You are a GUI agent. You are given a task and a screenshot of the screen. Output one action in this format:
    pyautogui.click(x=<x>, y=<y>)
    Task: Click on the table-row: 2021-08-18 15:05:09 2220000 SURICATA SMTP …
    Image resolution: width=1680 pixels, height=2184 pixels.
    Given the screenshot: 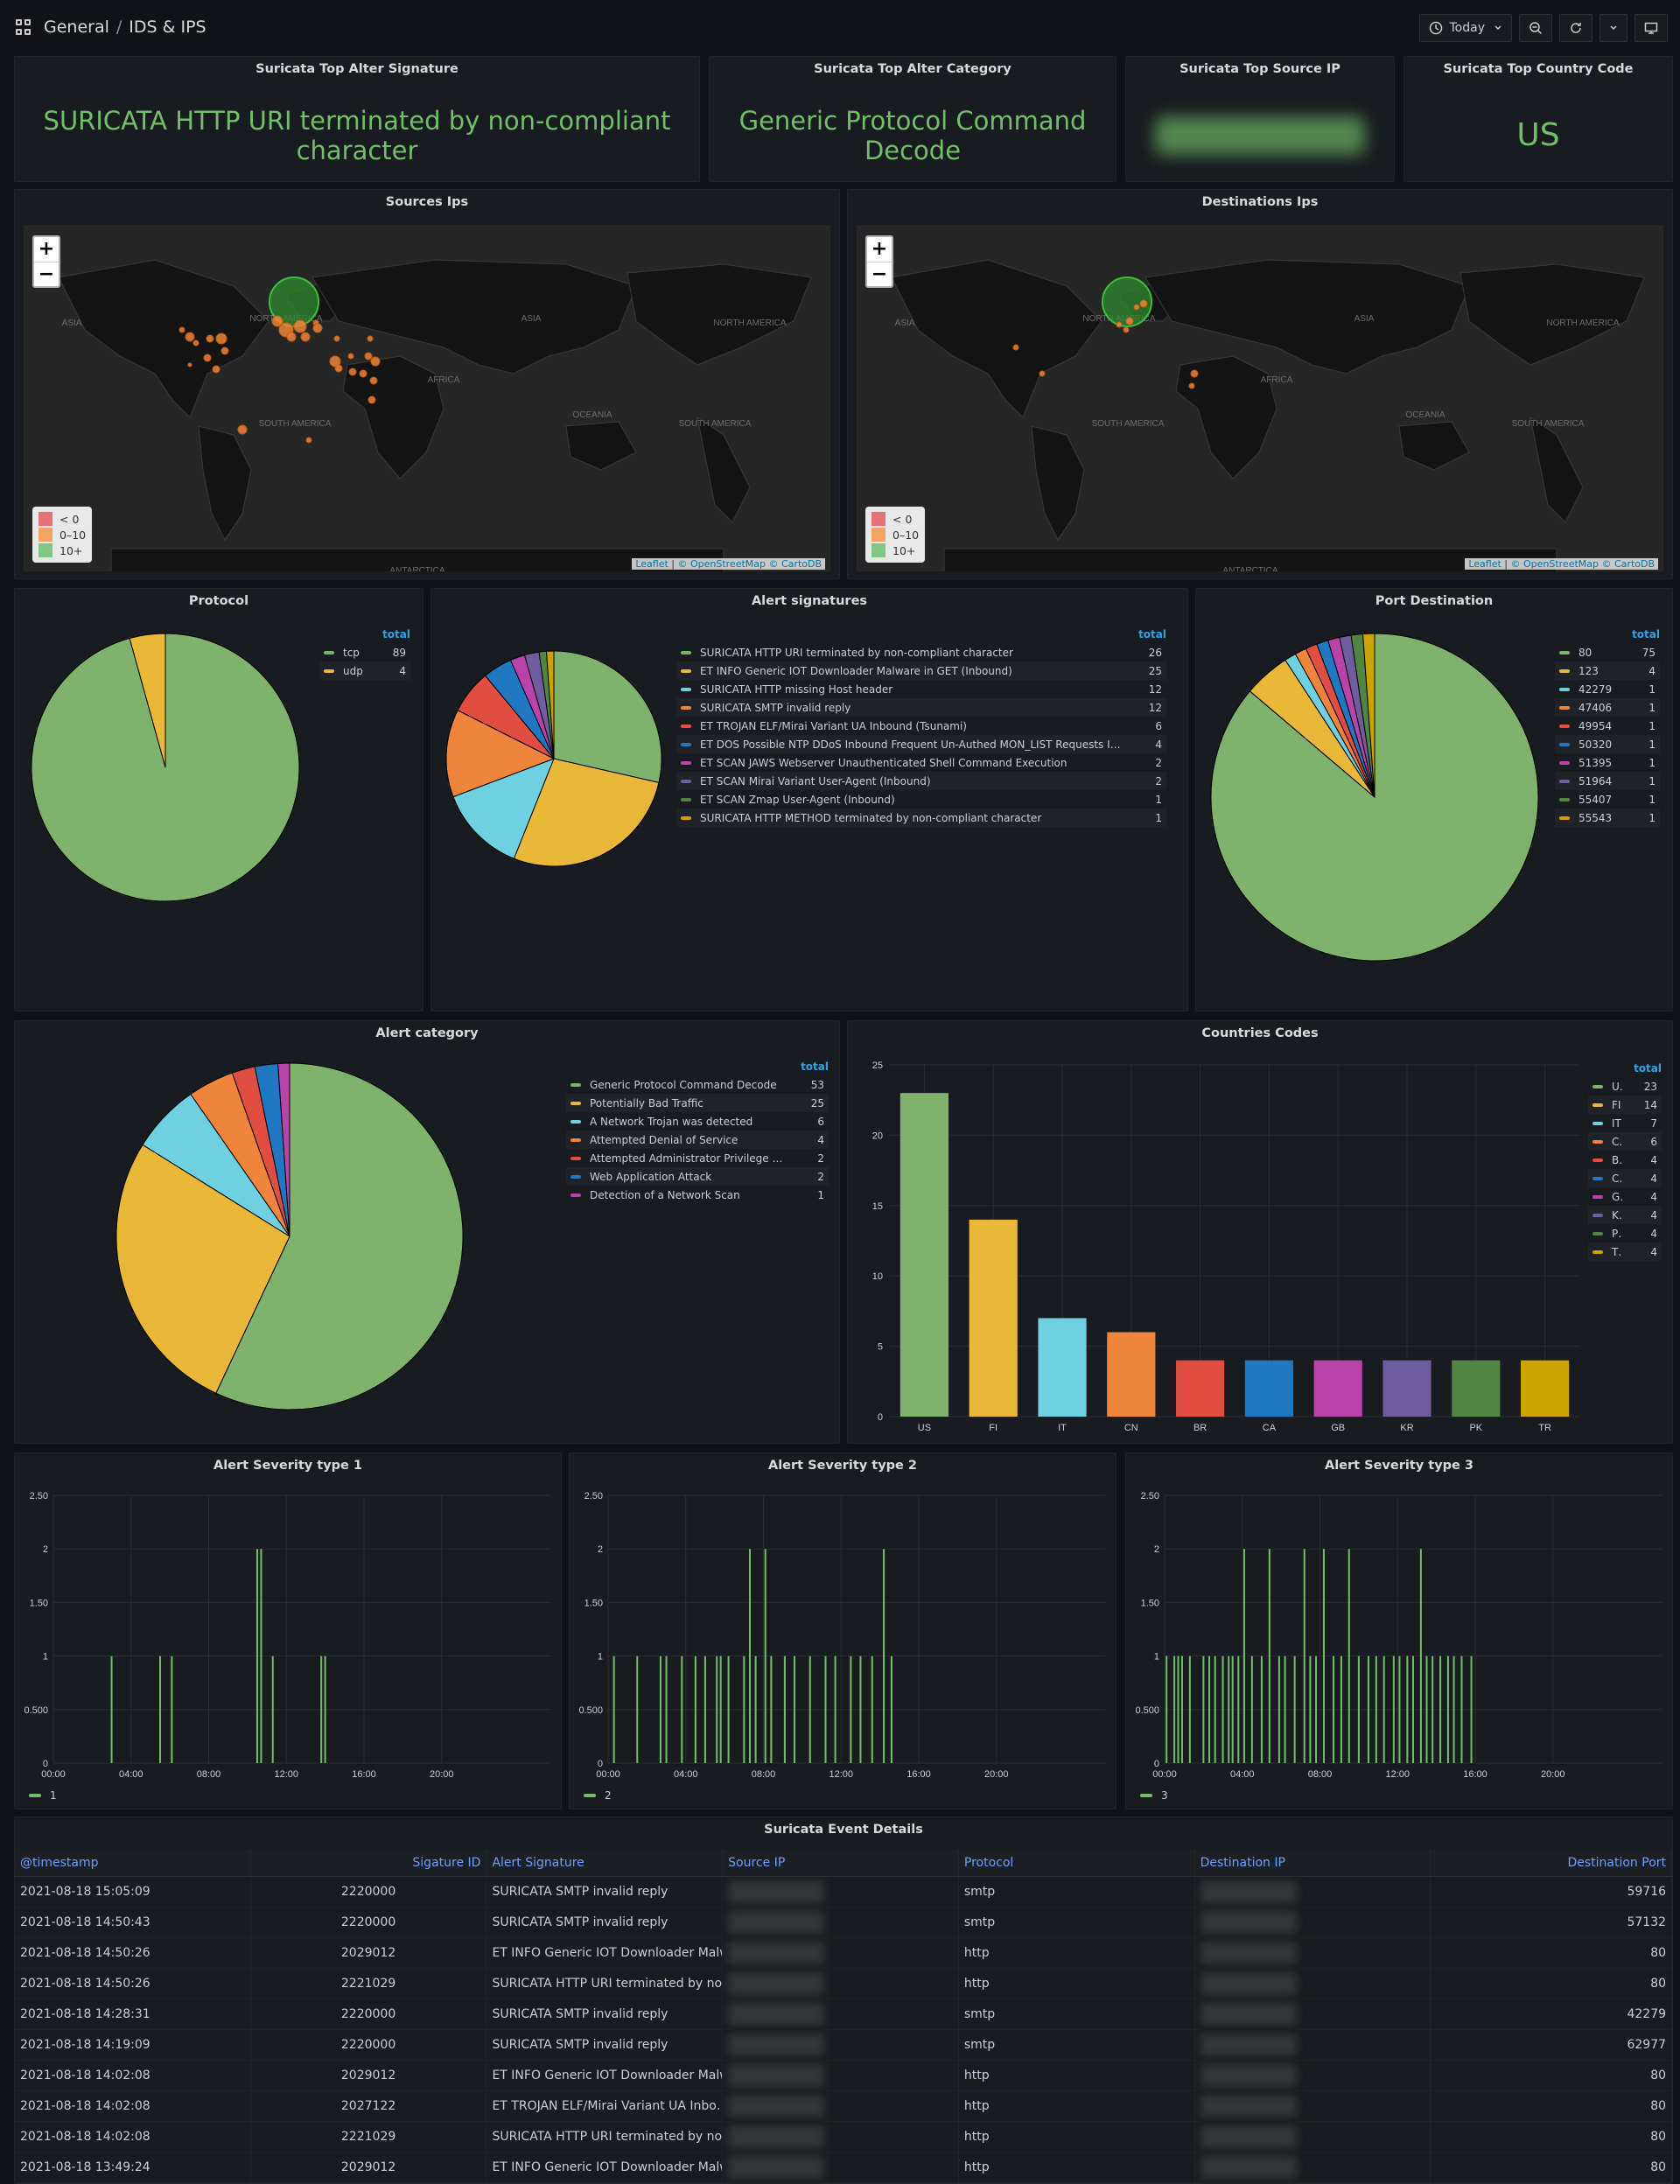 What is the action you would take?
    pyautogui.click(x=843, y=1892)
    